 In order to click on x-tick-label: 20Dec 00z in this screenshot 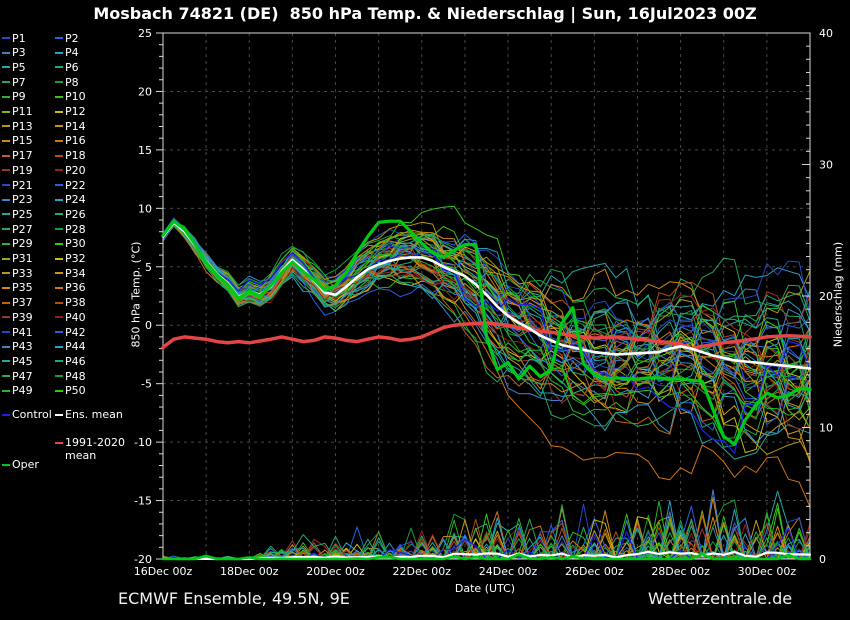, I will do `click(335, 571)`.